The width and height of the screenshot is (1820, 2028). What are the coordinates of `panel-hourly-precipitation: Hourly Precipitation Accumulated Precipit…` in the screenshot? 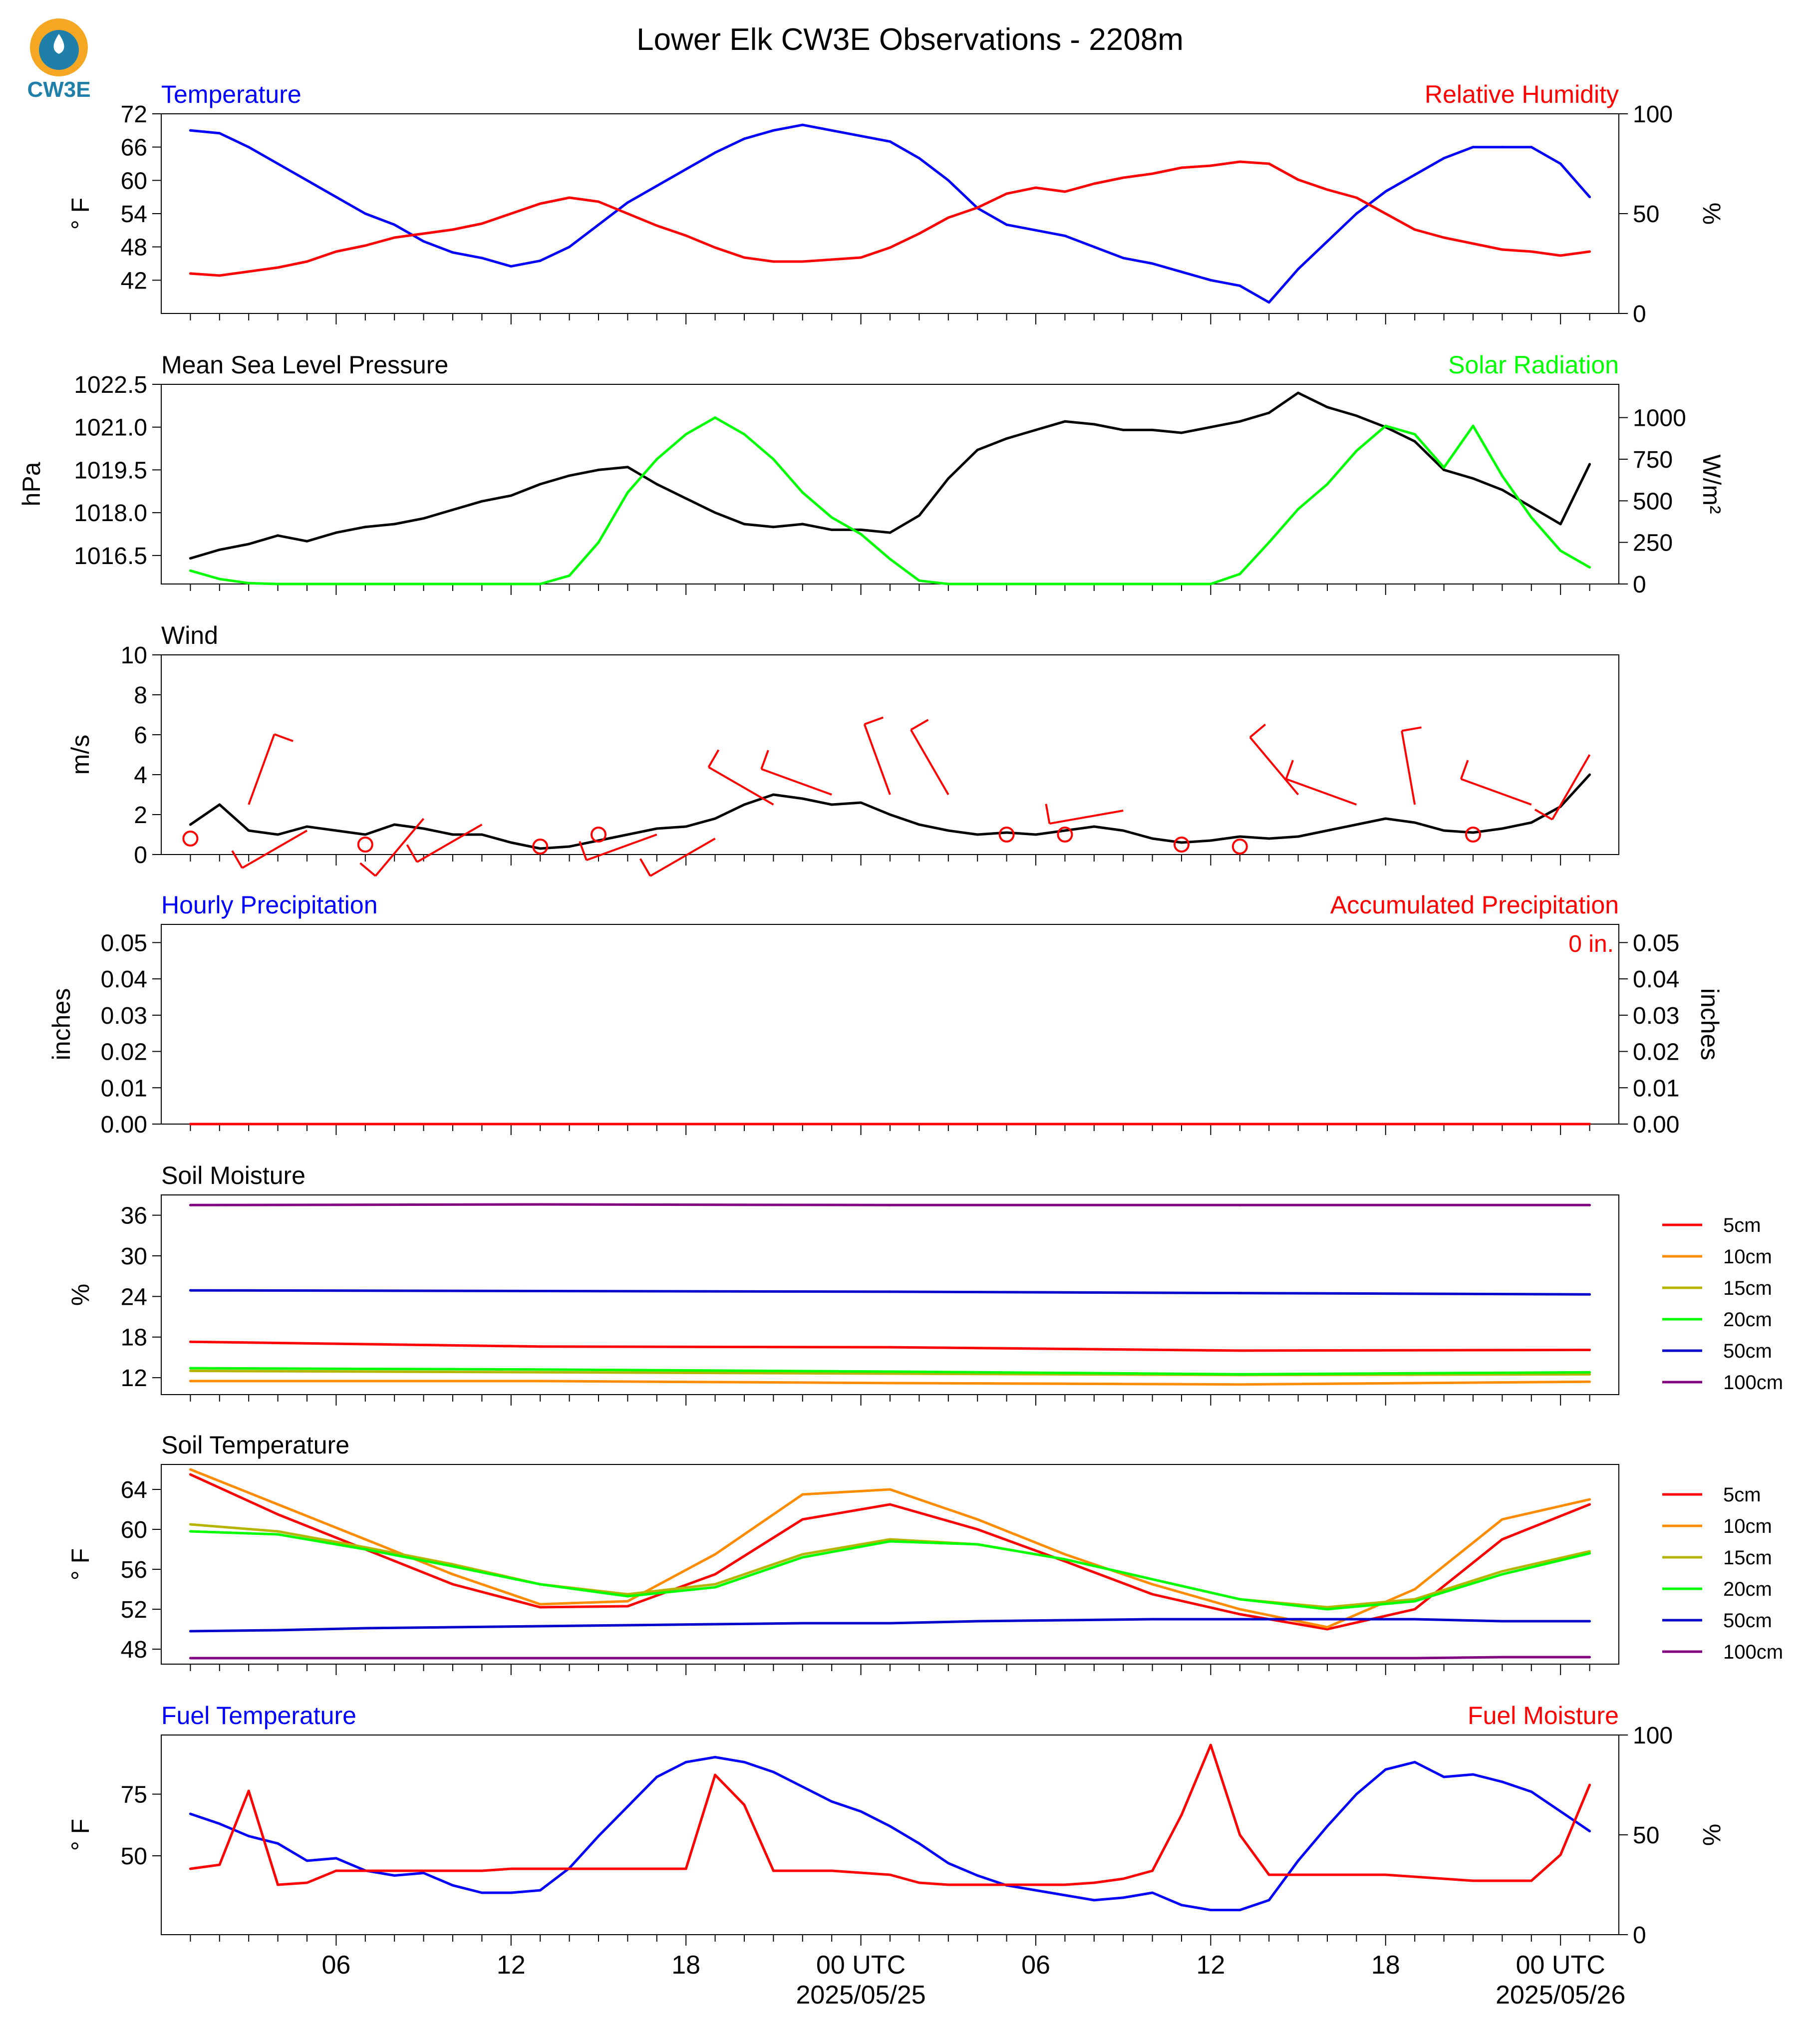 It's located at (885, 1014).